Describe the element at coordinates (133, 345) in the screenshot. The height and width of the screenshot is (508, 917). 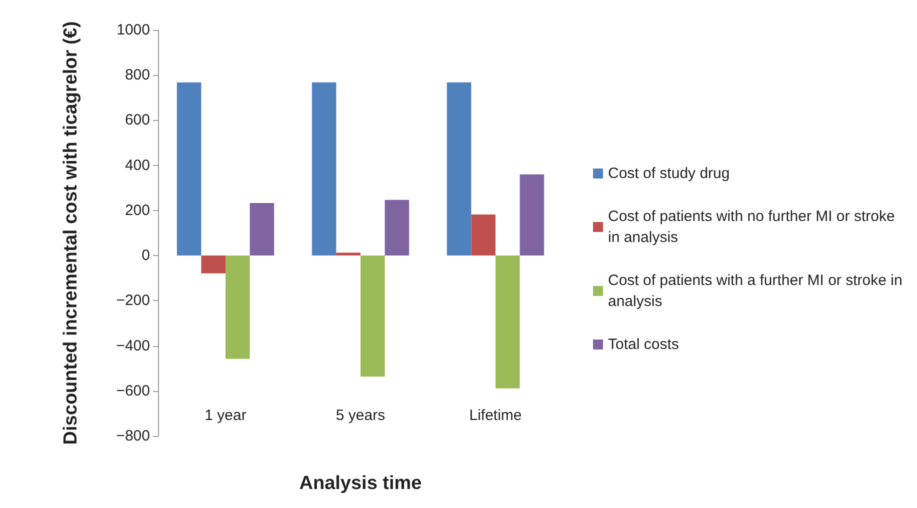
I see `y-tick-label: −400` at that location.